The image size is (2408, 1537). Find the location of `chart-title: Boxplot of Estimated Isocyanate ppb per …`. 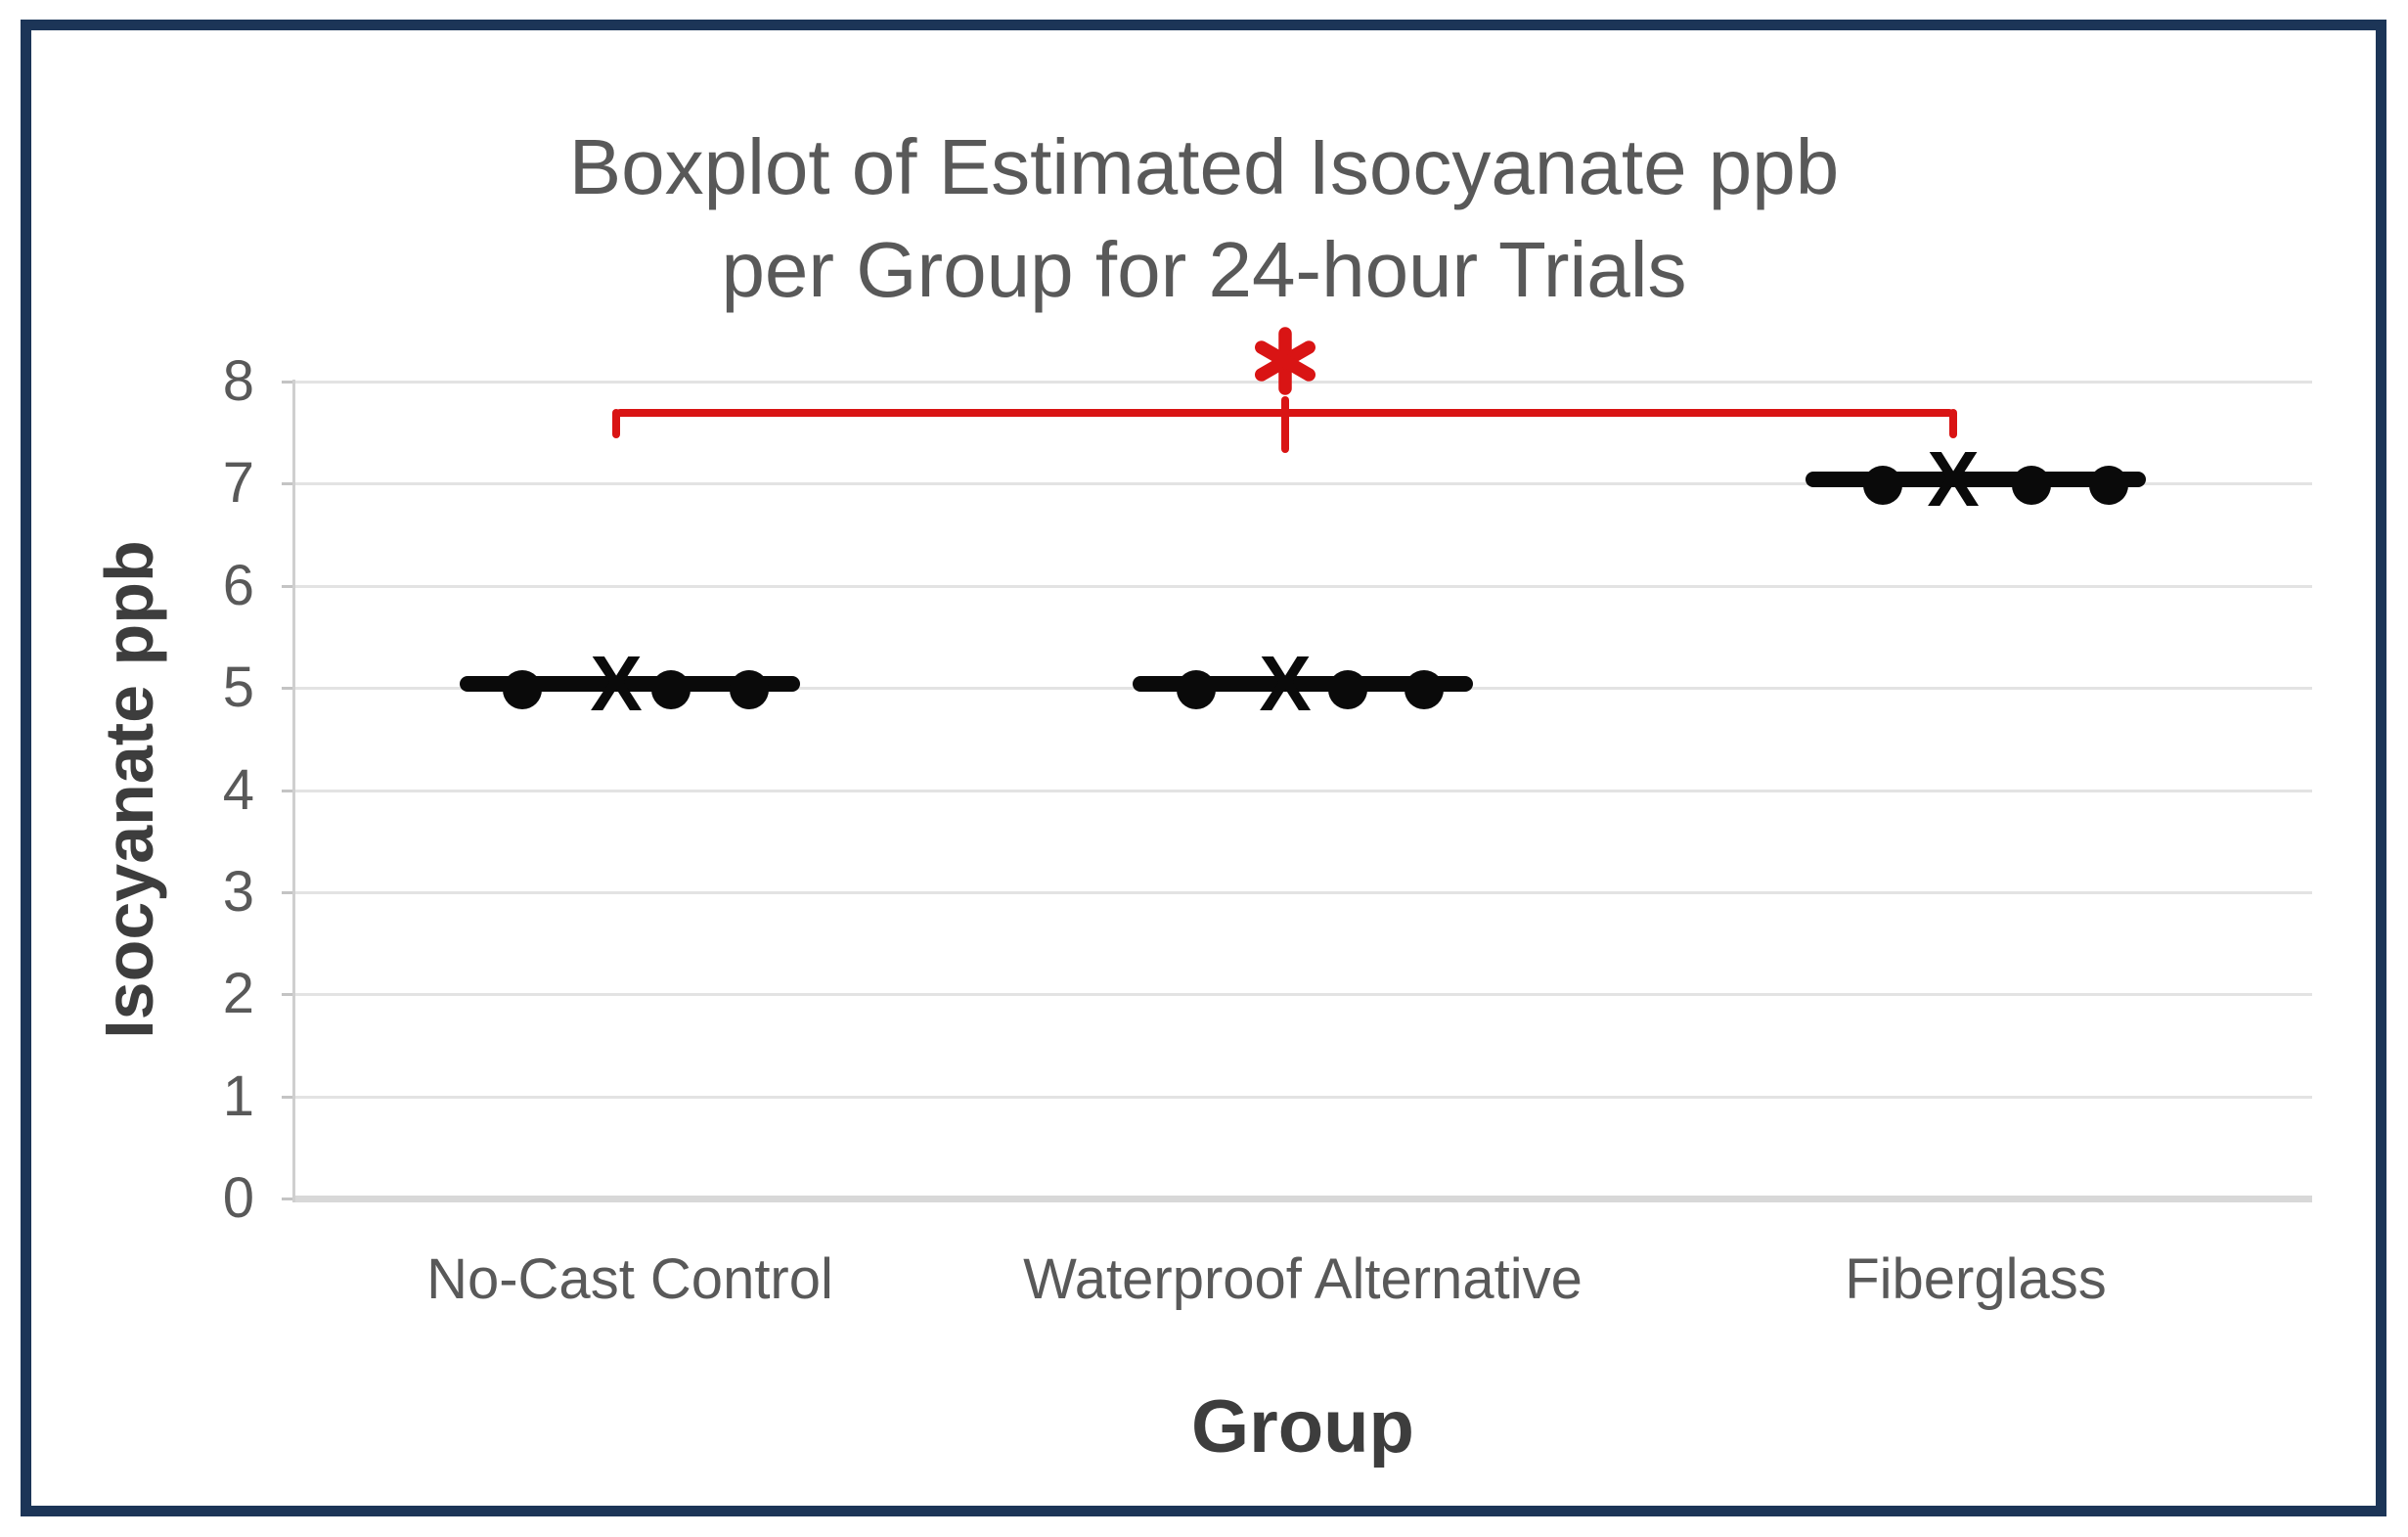

chart-title: Boxplot of Estimated Isocyanate ppb per … is located at coordinates (1204, 218).